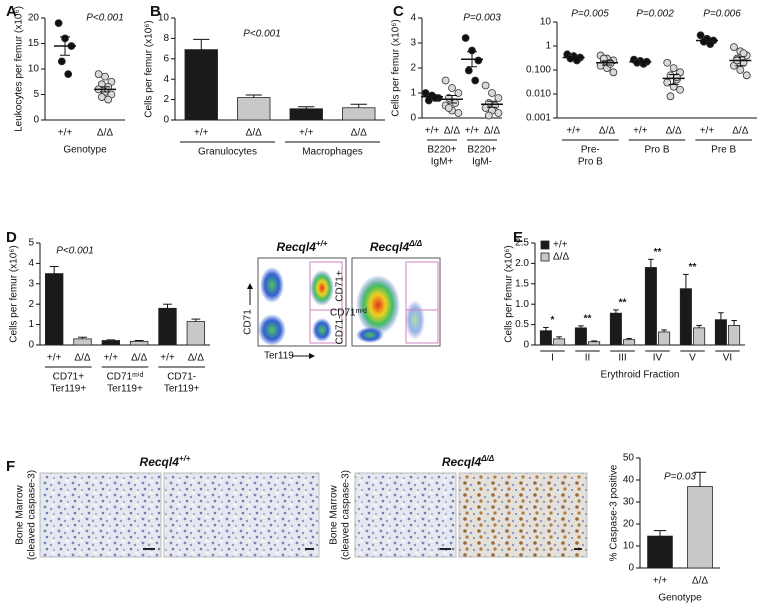 The height and width of the screenshot is (616, 766). I want to click on gate, so click(326, 326).